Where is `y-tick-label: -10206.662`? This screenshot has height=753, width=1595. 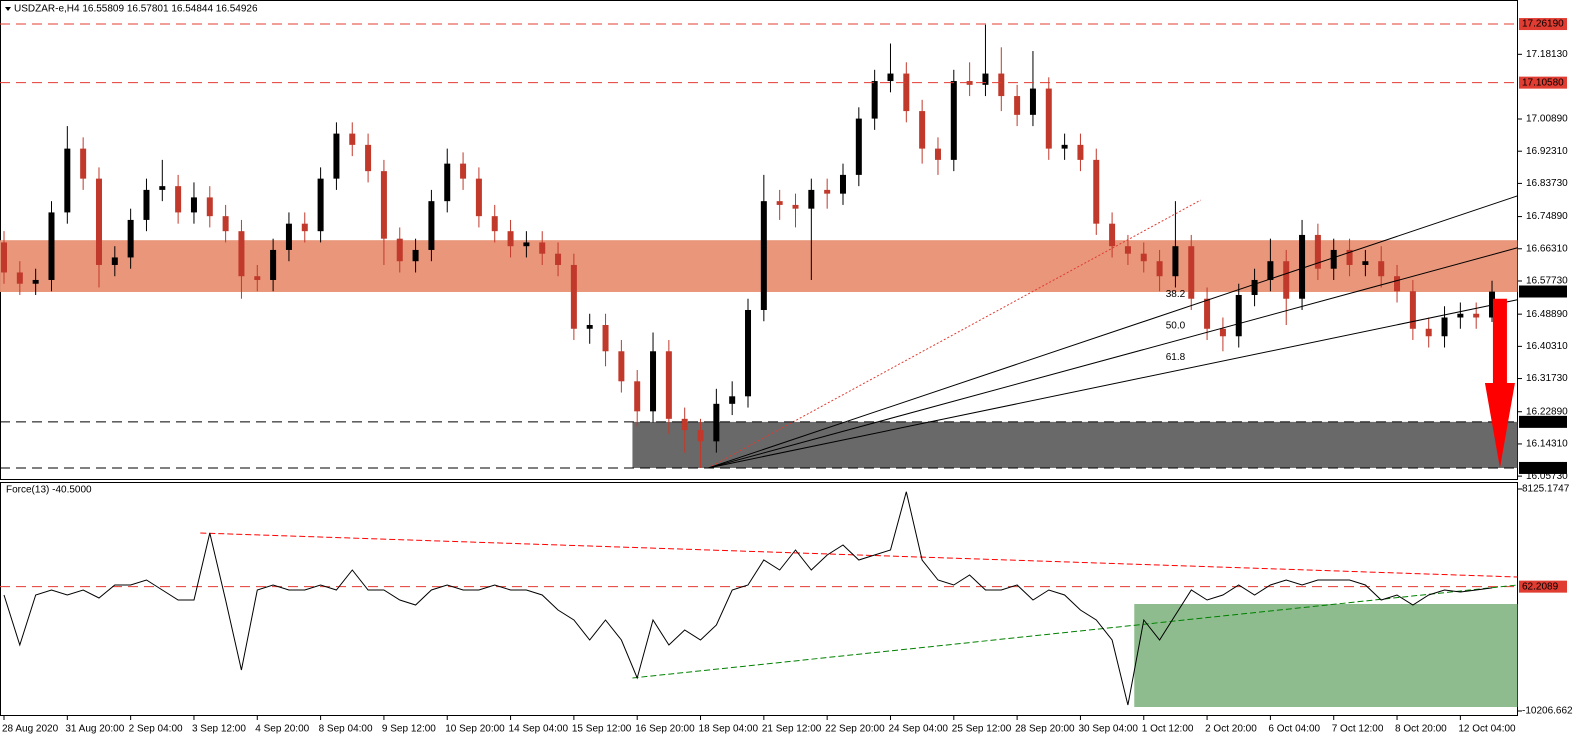
y-tick-label: -10206.662 is located at coordinates (1547, 711).